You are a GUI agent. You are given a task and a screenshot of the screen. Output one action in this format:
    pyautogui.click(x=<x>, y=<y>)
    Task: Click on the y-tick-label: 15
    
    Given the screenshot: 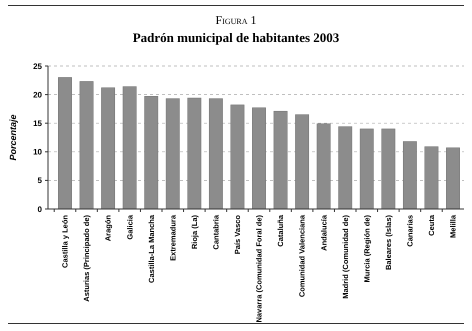 What is the action you would take?
    pyautogui.click(x=38, y=123)
    